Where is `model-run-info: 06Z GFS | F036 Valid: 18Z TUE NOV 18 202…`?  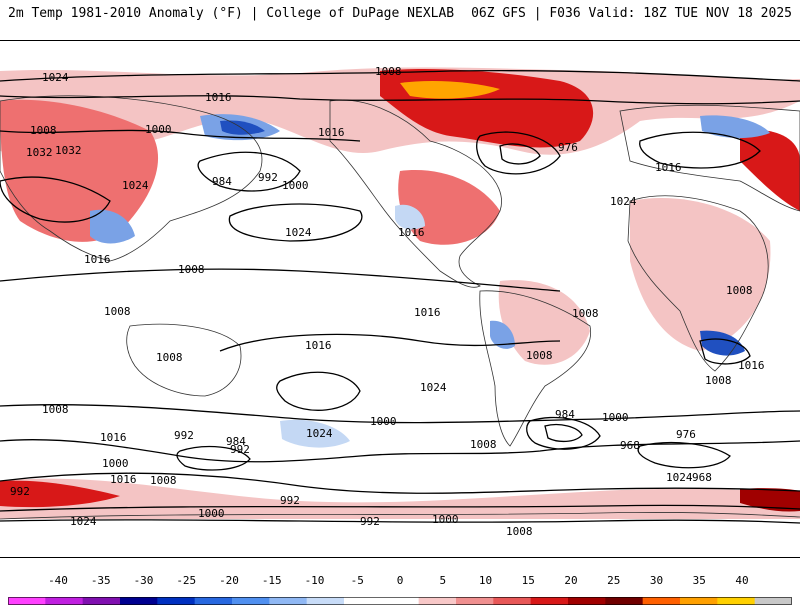 model-run-info: 06Z GFS | F036 Valid: 18Z TUE NOV 18 202… is located at coordinates (631, 13).